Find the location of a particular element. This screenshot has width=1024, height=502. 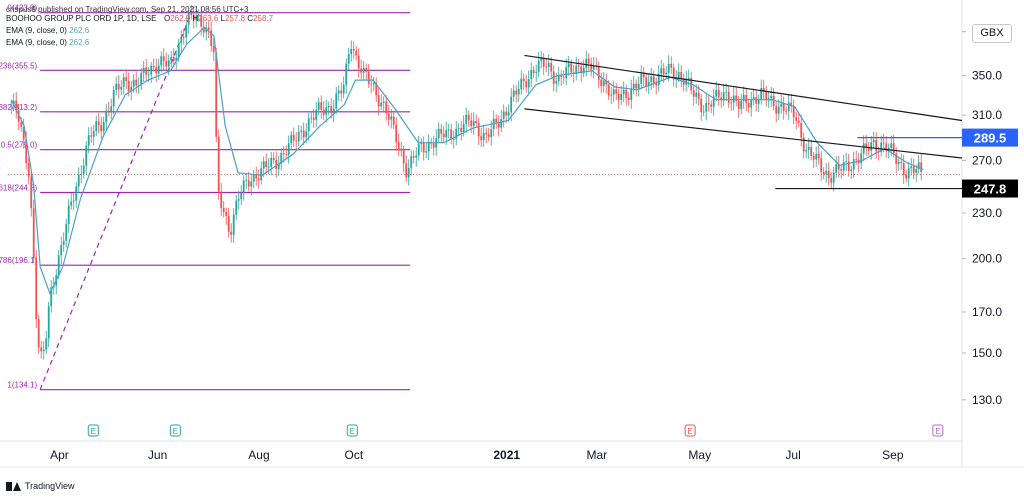

ohlc-open-label: O is located at coordinates (167, 18).